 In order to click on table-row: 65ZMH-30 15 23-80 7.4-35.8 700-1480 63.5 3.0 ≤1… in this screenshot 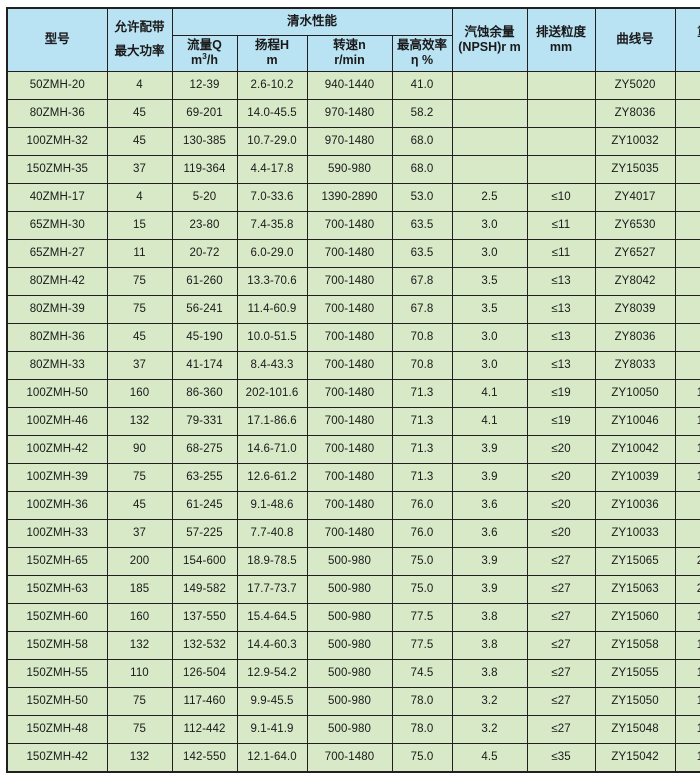, I will do `click(353, 225)`.